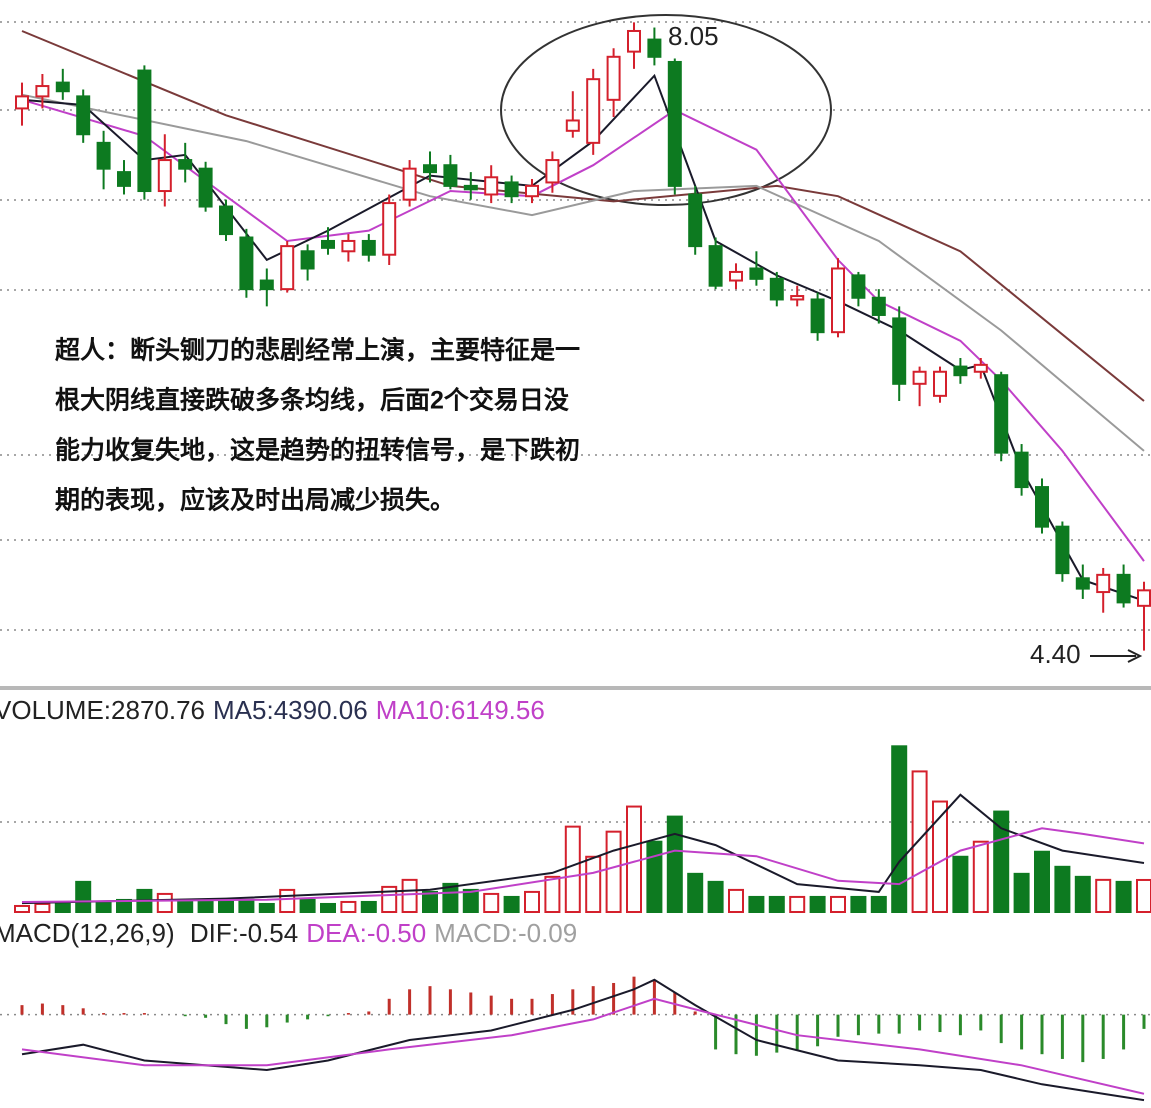 This screenshot has height=1108, width=1151. Describe the element at coordinates (396, 933) in the screenshot. I see `legend-value: -0.50` at that location.